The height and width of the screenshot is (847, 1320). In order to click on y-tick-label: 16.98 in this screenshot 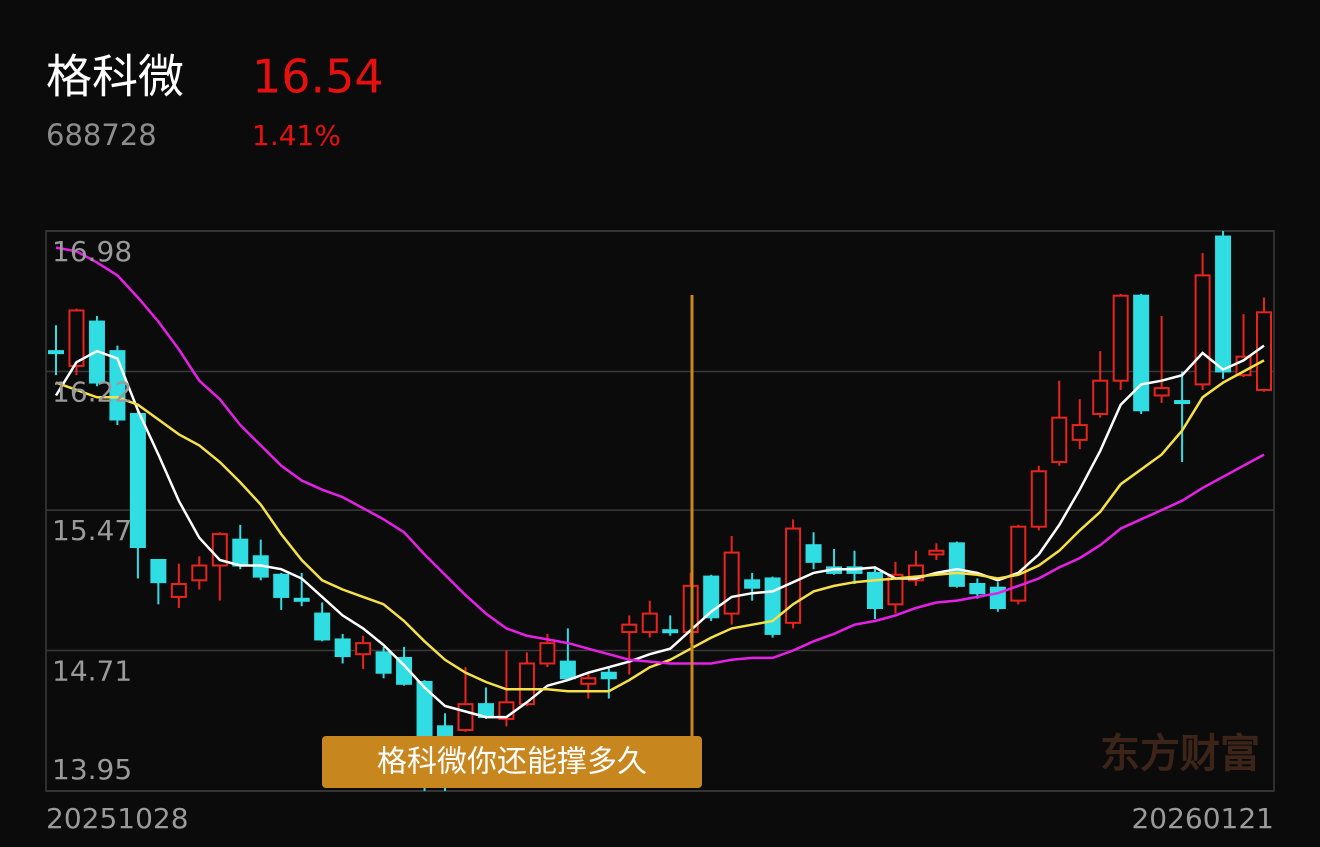, I will do `click(92, 251)`.